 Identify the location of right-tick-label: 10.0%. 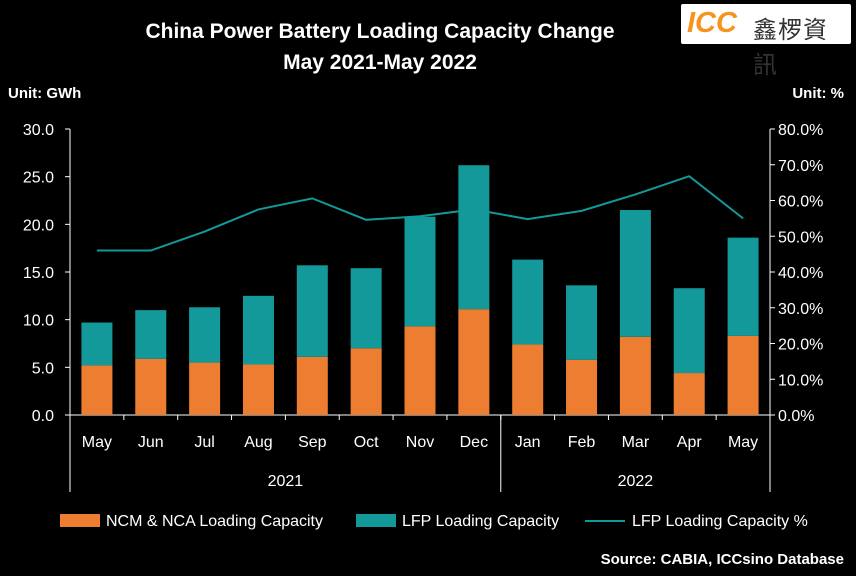
(800, 380).